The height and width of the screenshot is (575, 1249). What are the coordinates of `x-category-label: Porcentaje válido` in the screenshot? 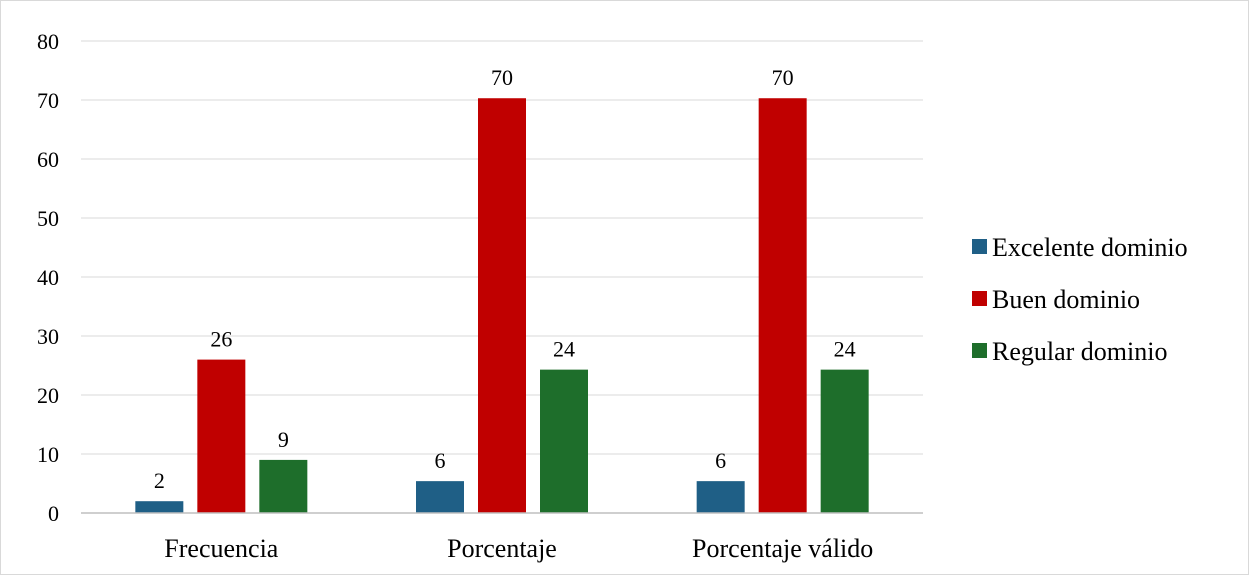 It's located at (782, 548).